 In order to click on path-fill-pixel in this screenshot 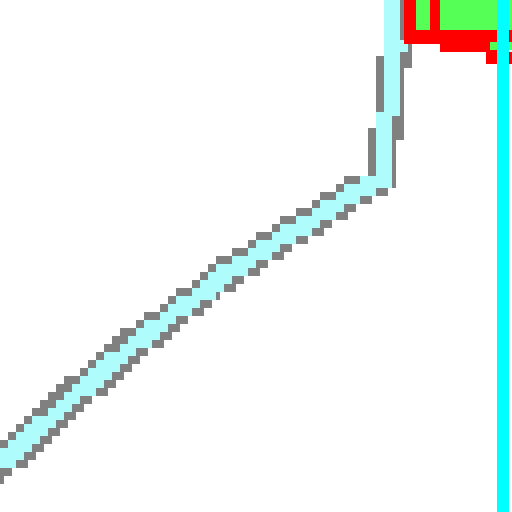, I will do `click(4, 462)`.